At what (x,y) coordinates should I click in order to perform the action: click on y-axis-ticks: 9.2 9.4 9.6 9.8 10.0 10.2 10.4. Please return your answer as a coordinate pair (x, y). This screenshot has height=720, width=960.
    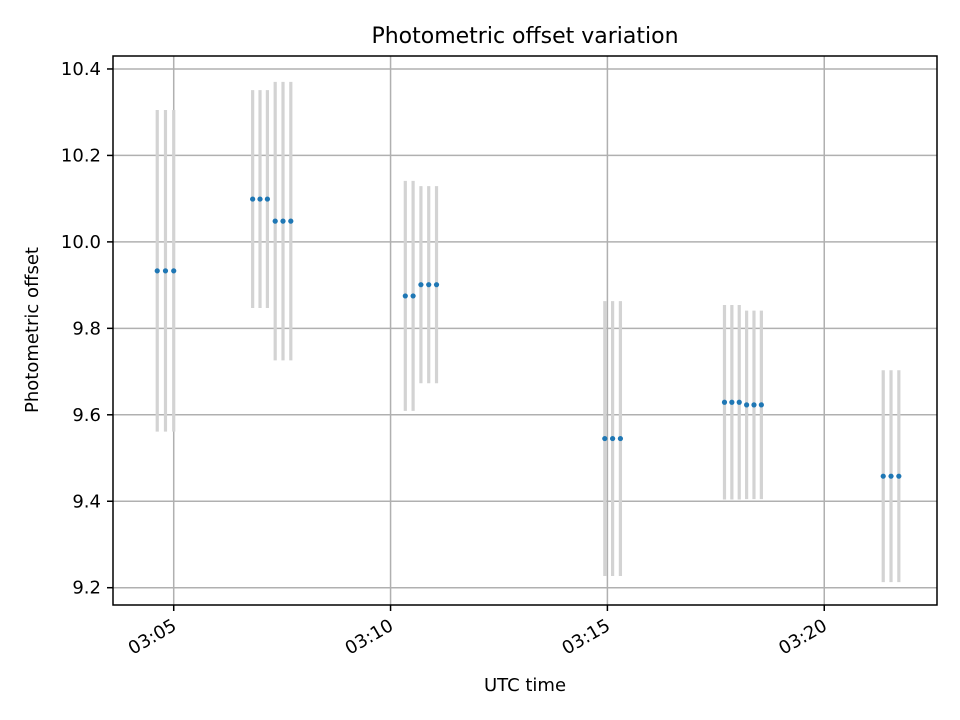
    Looking at the image, I should click on (87, 329).